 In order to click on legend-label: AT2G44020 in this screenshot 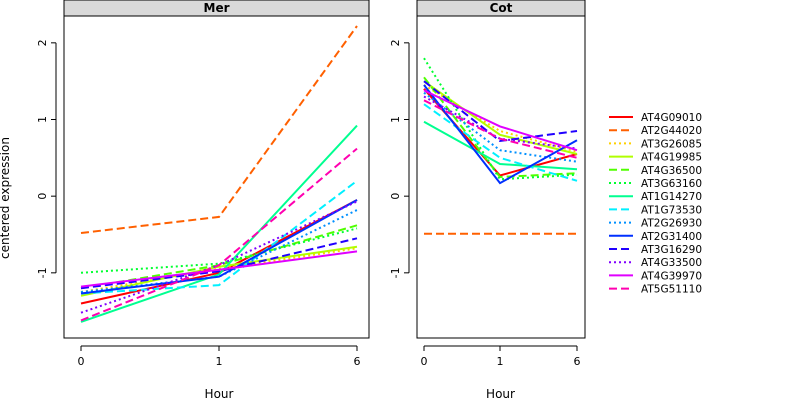, I will do `click(671, 131)`.